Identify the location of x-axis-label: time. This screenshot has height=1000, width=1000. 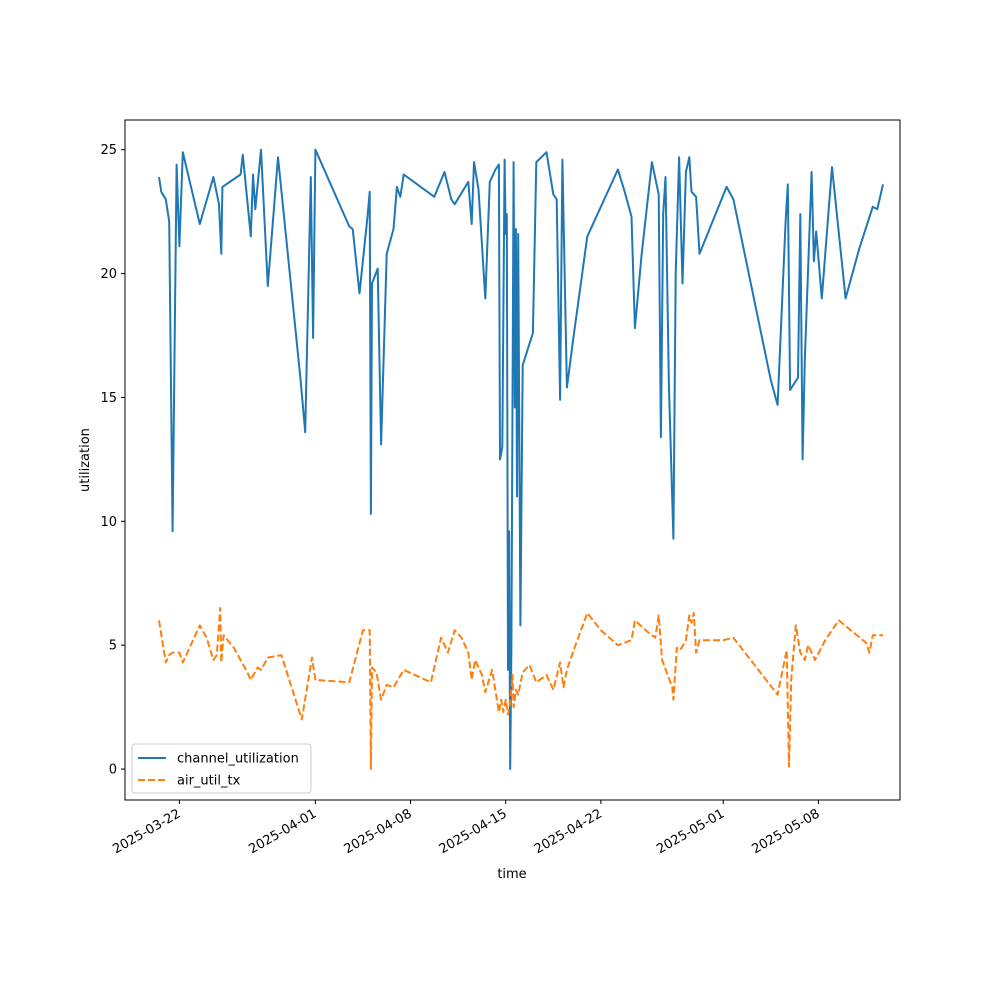
(511, 874).